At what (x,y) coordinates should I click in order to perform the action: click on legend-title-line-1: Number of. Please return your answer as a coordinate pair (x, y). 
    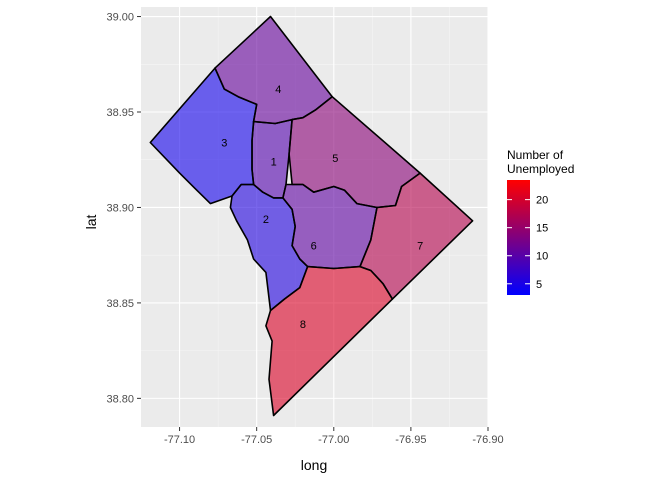
    Looking at the image, I should click on (535, 155).